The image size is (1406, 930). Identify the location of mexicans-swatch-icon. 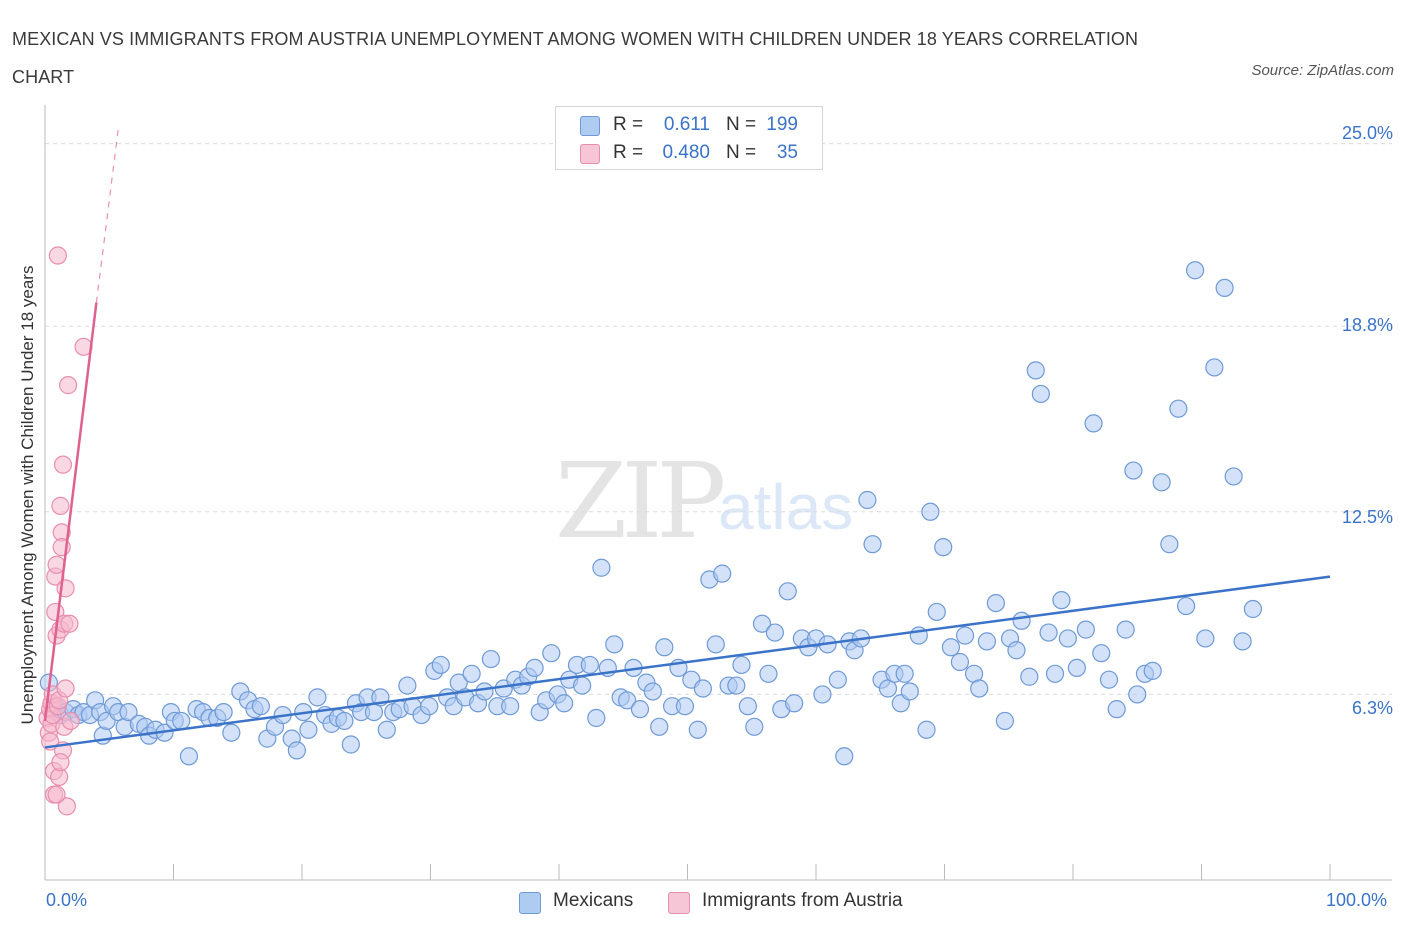
(590, 126).